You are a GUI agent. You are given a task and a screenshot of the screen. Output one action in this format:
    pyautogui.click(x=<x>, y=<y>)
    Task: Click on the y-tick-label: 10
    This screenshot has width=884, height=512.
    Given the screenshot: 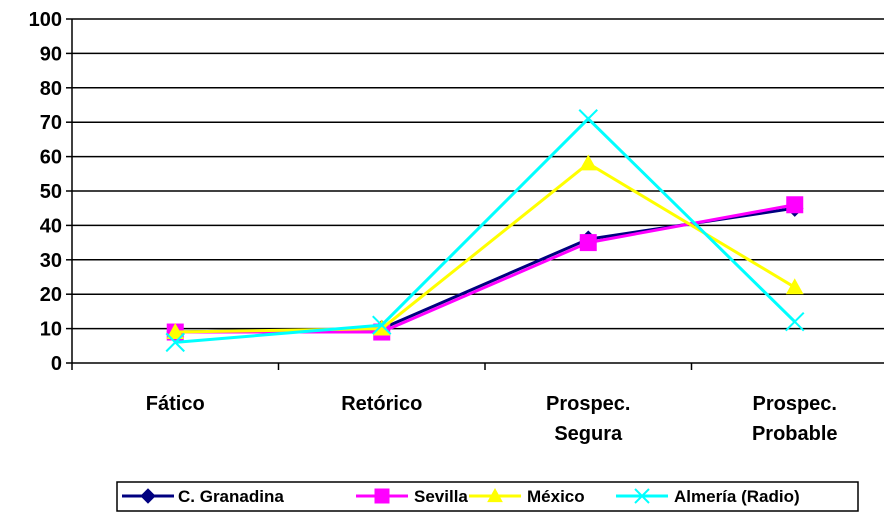 What is the action you would take?
    pyautogui.click(x=51, y=330)
    